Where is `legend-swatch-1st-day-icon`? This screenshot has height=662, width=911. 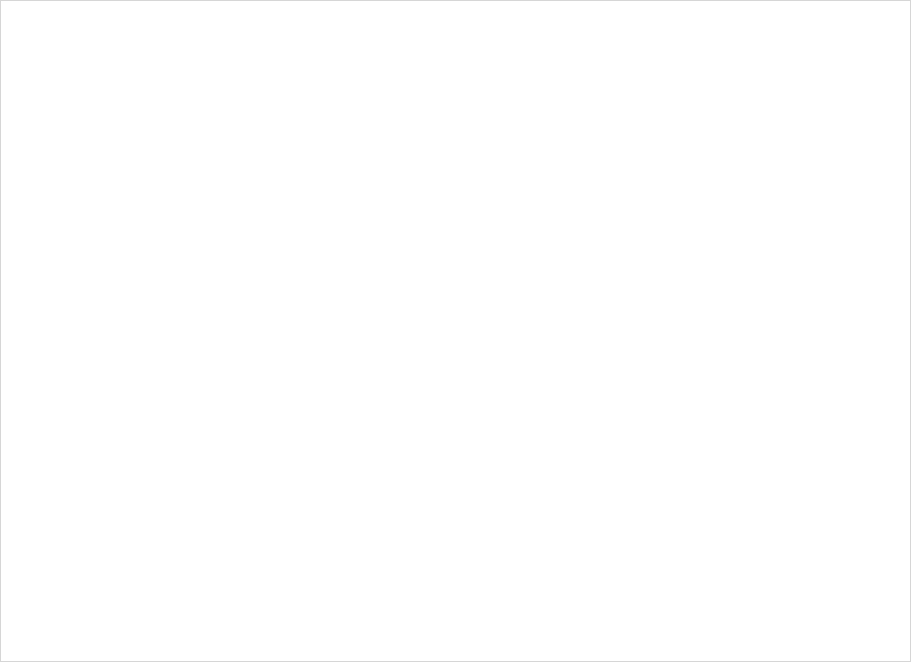
legend-swatch-1st-day-icon is located at coordinates (390, 651).